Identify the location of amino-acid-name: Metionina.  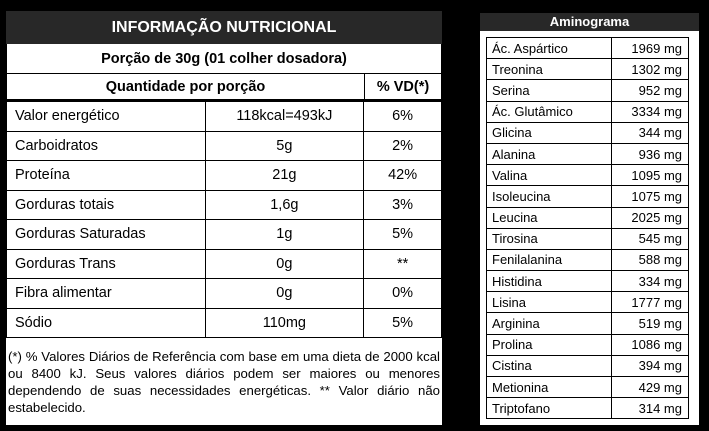
(549, 387).